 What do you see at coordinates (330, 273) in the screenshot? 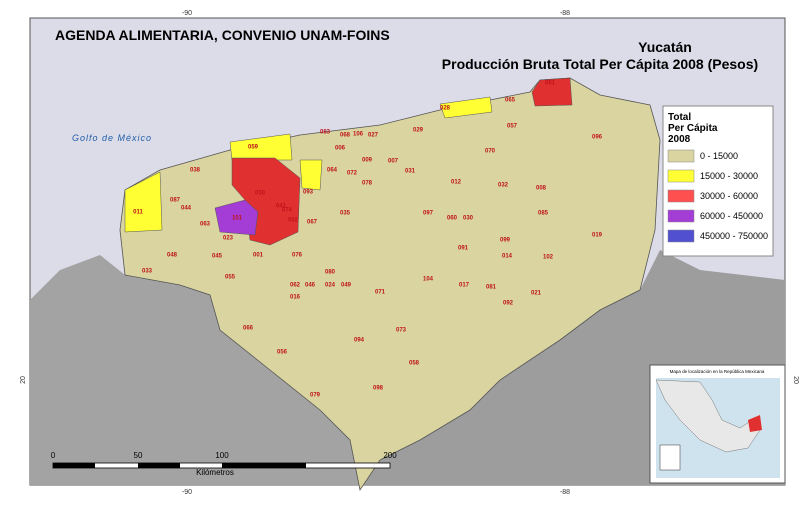
I see `municipality-code: 080` at bounding box center [330, 273].